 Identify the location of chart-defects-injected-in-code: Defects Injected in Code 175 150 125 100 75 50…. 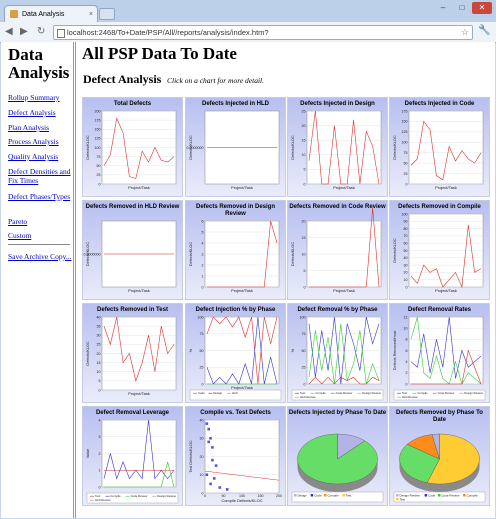
(439, 147).